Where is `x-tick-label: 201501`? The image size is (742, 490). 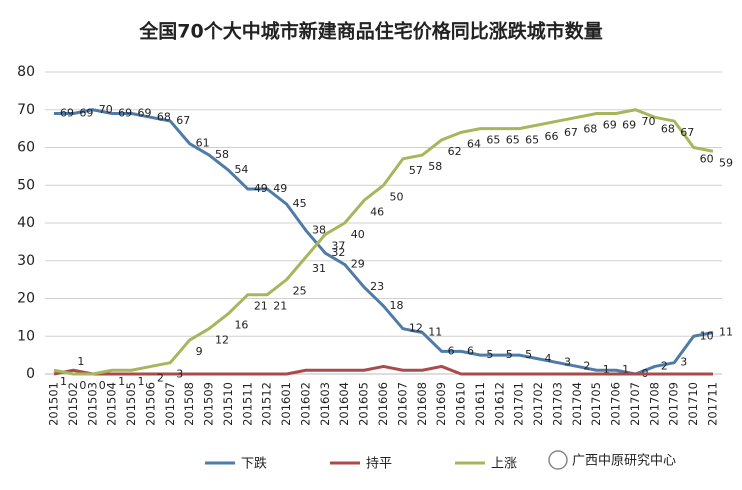 x-tick-label: 201501 is located at coordinates (54, 404).